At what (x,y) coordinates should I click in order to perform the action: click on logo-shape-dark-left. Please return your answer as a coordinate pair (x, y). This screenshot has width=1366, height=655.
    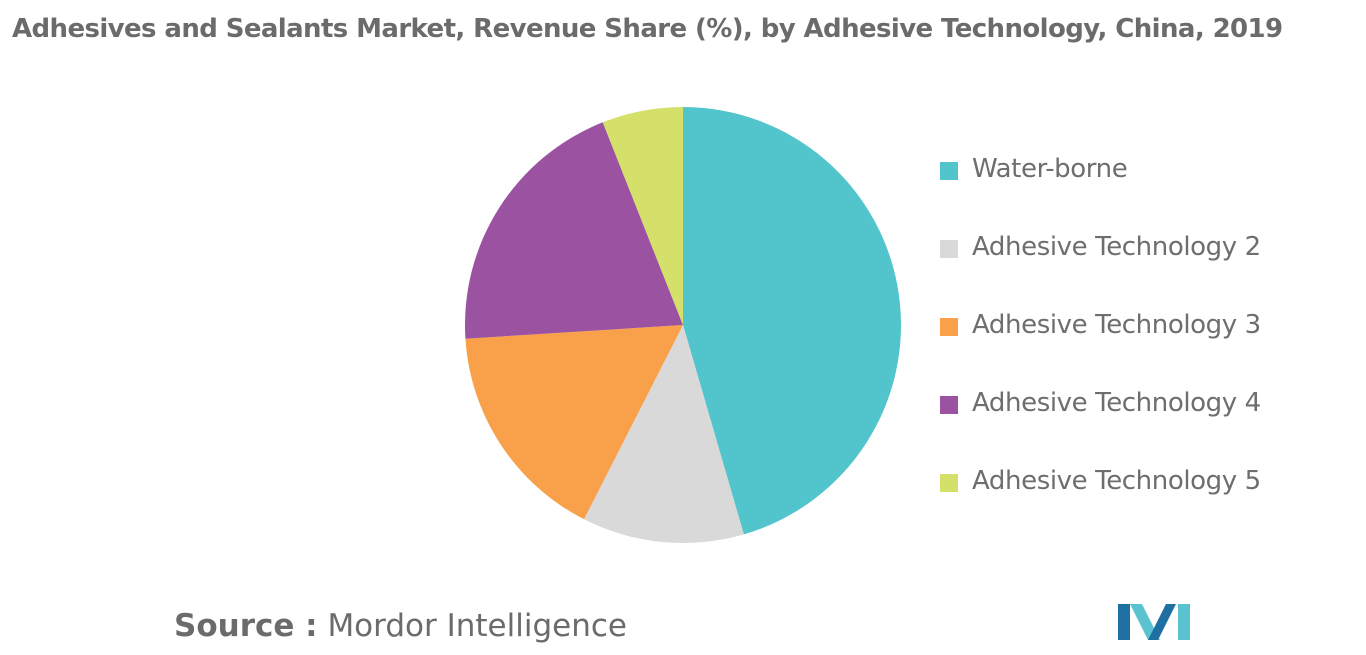
    Looking at the image, I should click on (1124, 622).